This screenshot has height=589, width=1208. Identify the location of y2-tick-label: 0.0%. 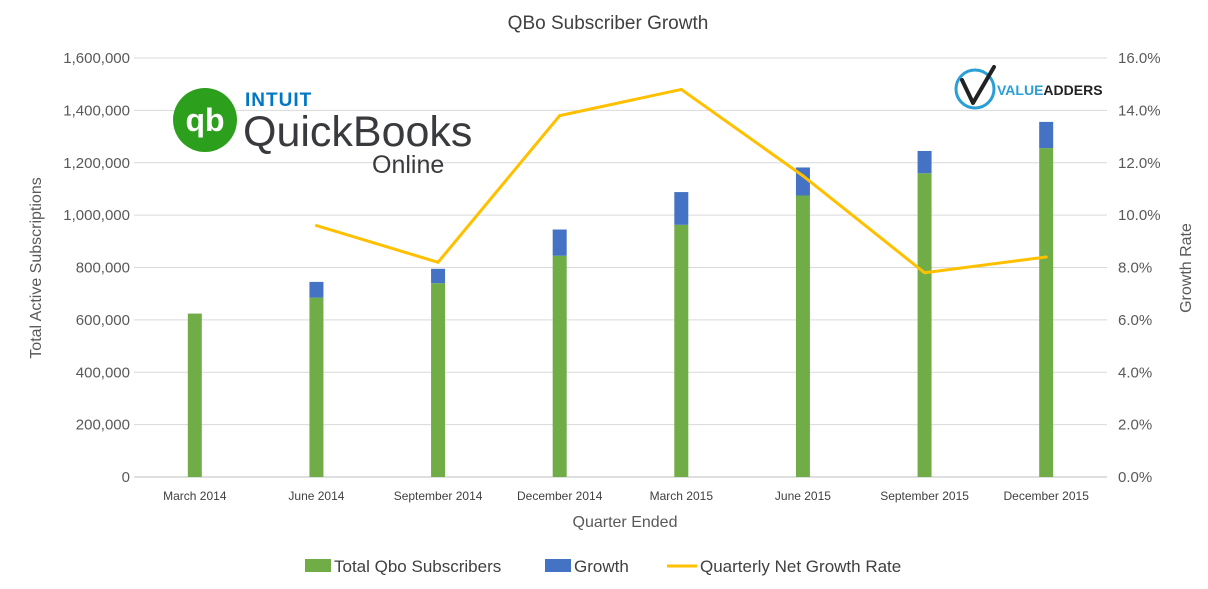
(1135, 477).